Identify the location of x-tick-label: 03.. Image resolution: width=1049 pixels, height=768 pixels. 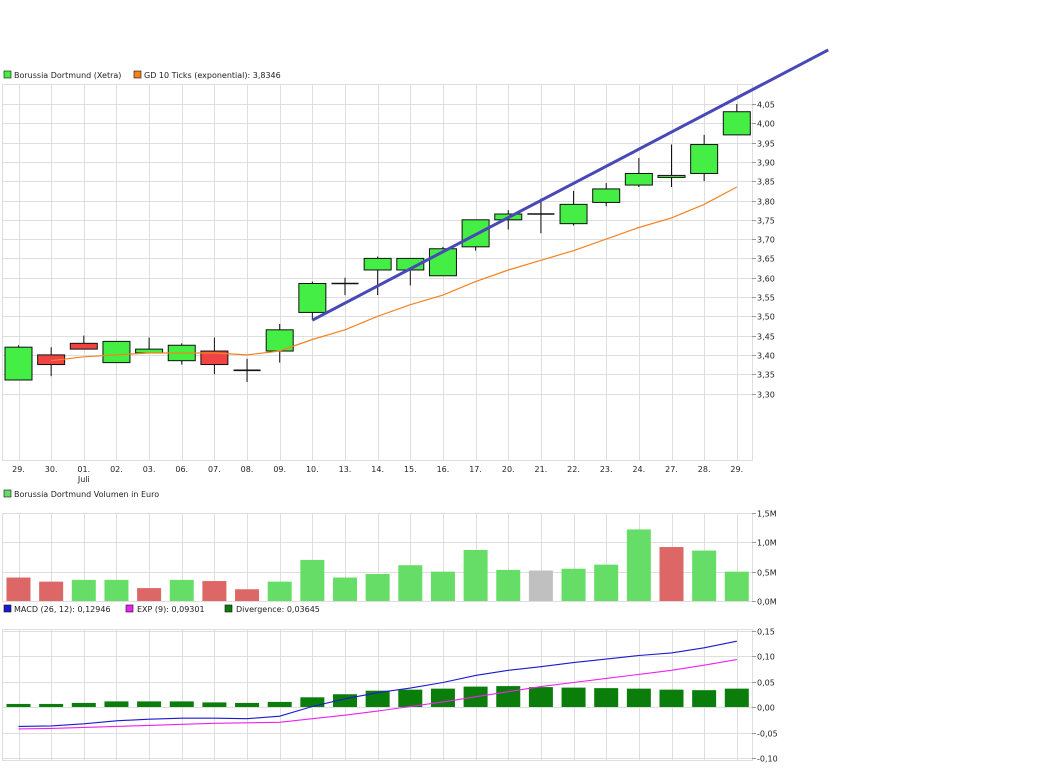
(149, 469).